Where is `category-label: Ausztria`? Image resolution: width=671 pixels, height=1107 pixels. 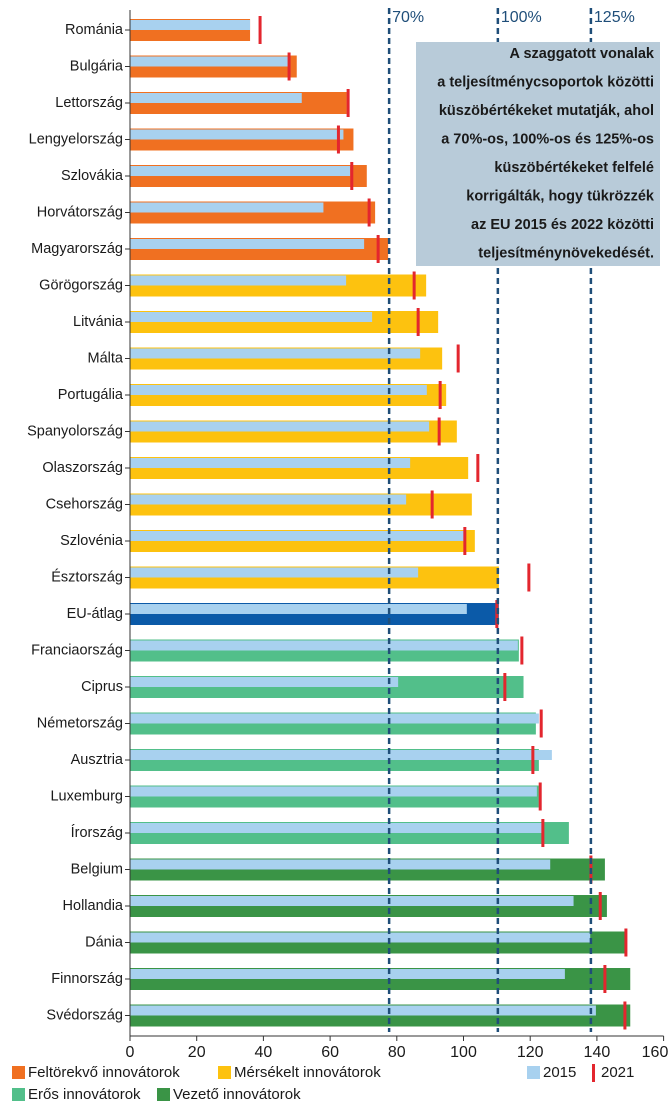
category-label: Ausztria is located at coordinates (97, 760).